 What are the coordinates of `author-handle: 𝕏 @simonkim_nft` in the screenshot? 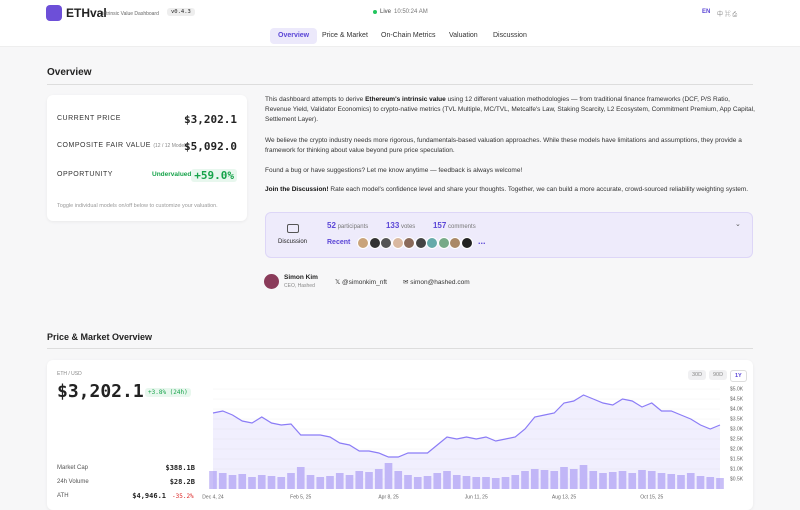 It's located at (361, 282).